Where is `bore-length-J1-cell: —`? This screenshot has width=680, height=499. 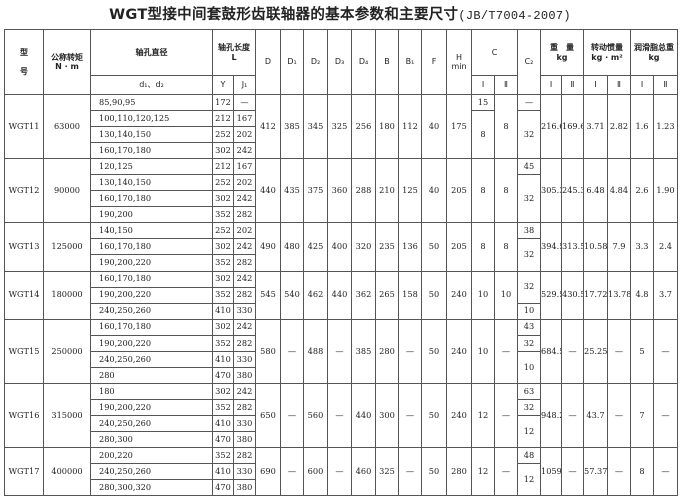
bore-length-J1-cell: — is located at coordinates (244, 102).